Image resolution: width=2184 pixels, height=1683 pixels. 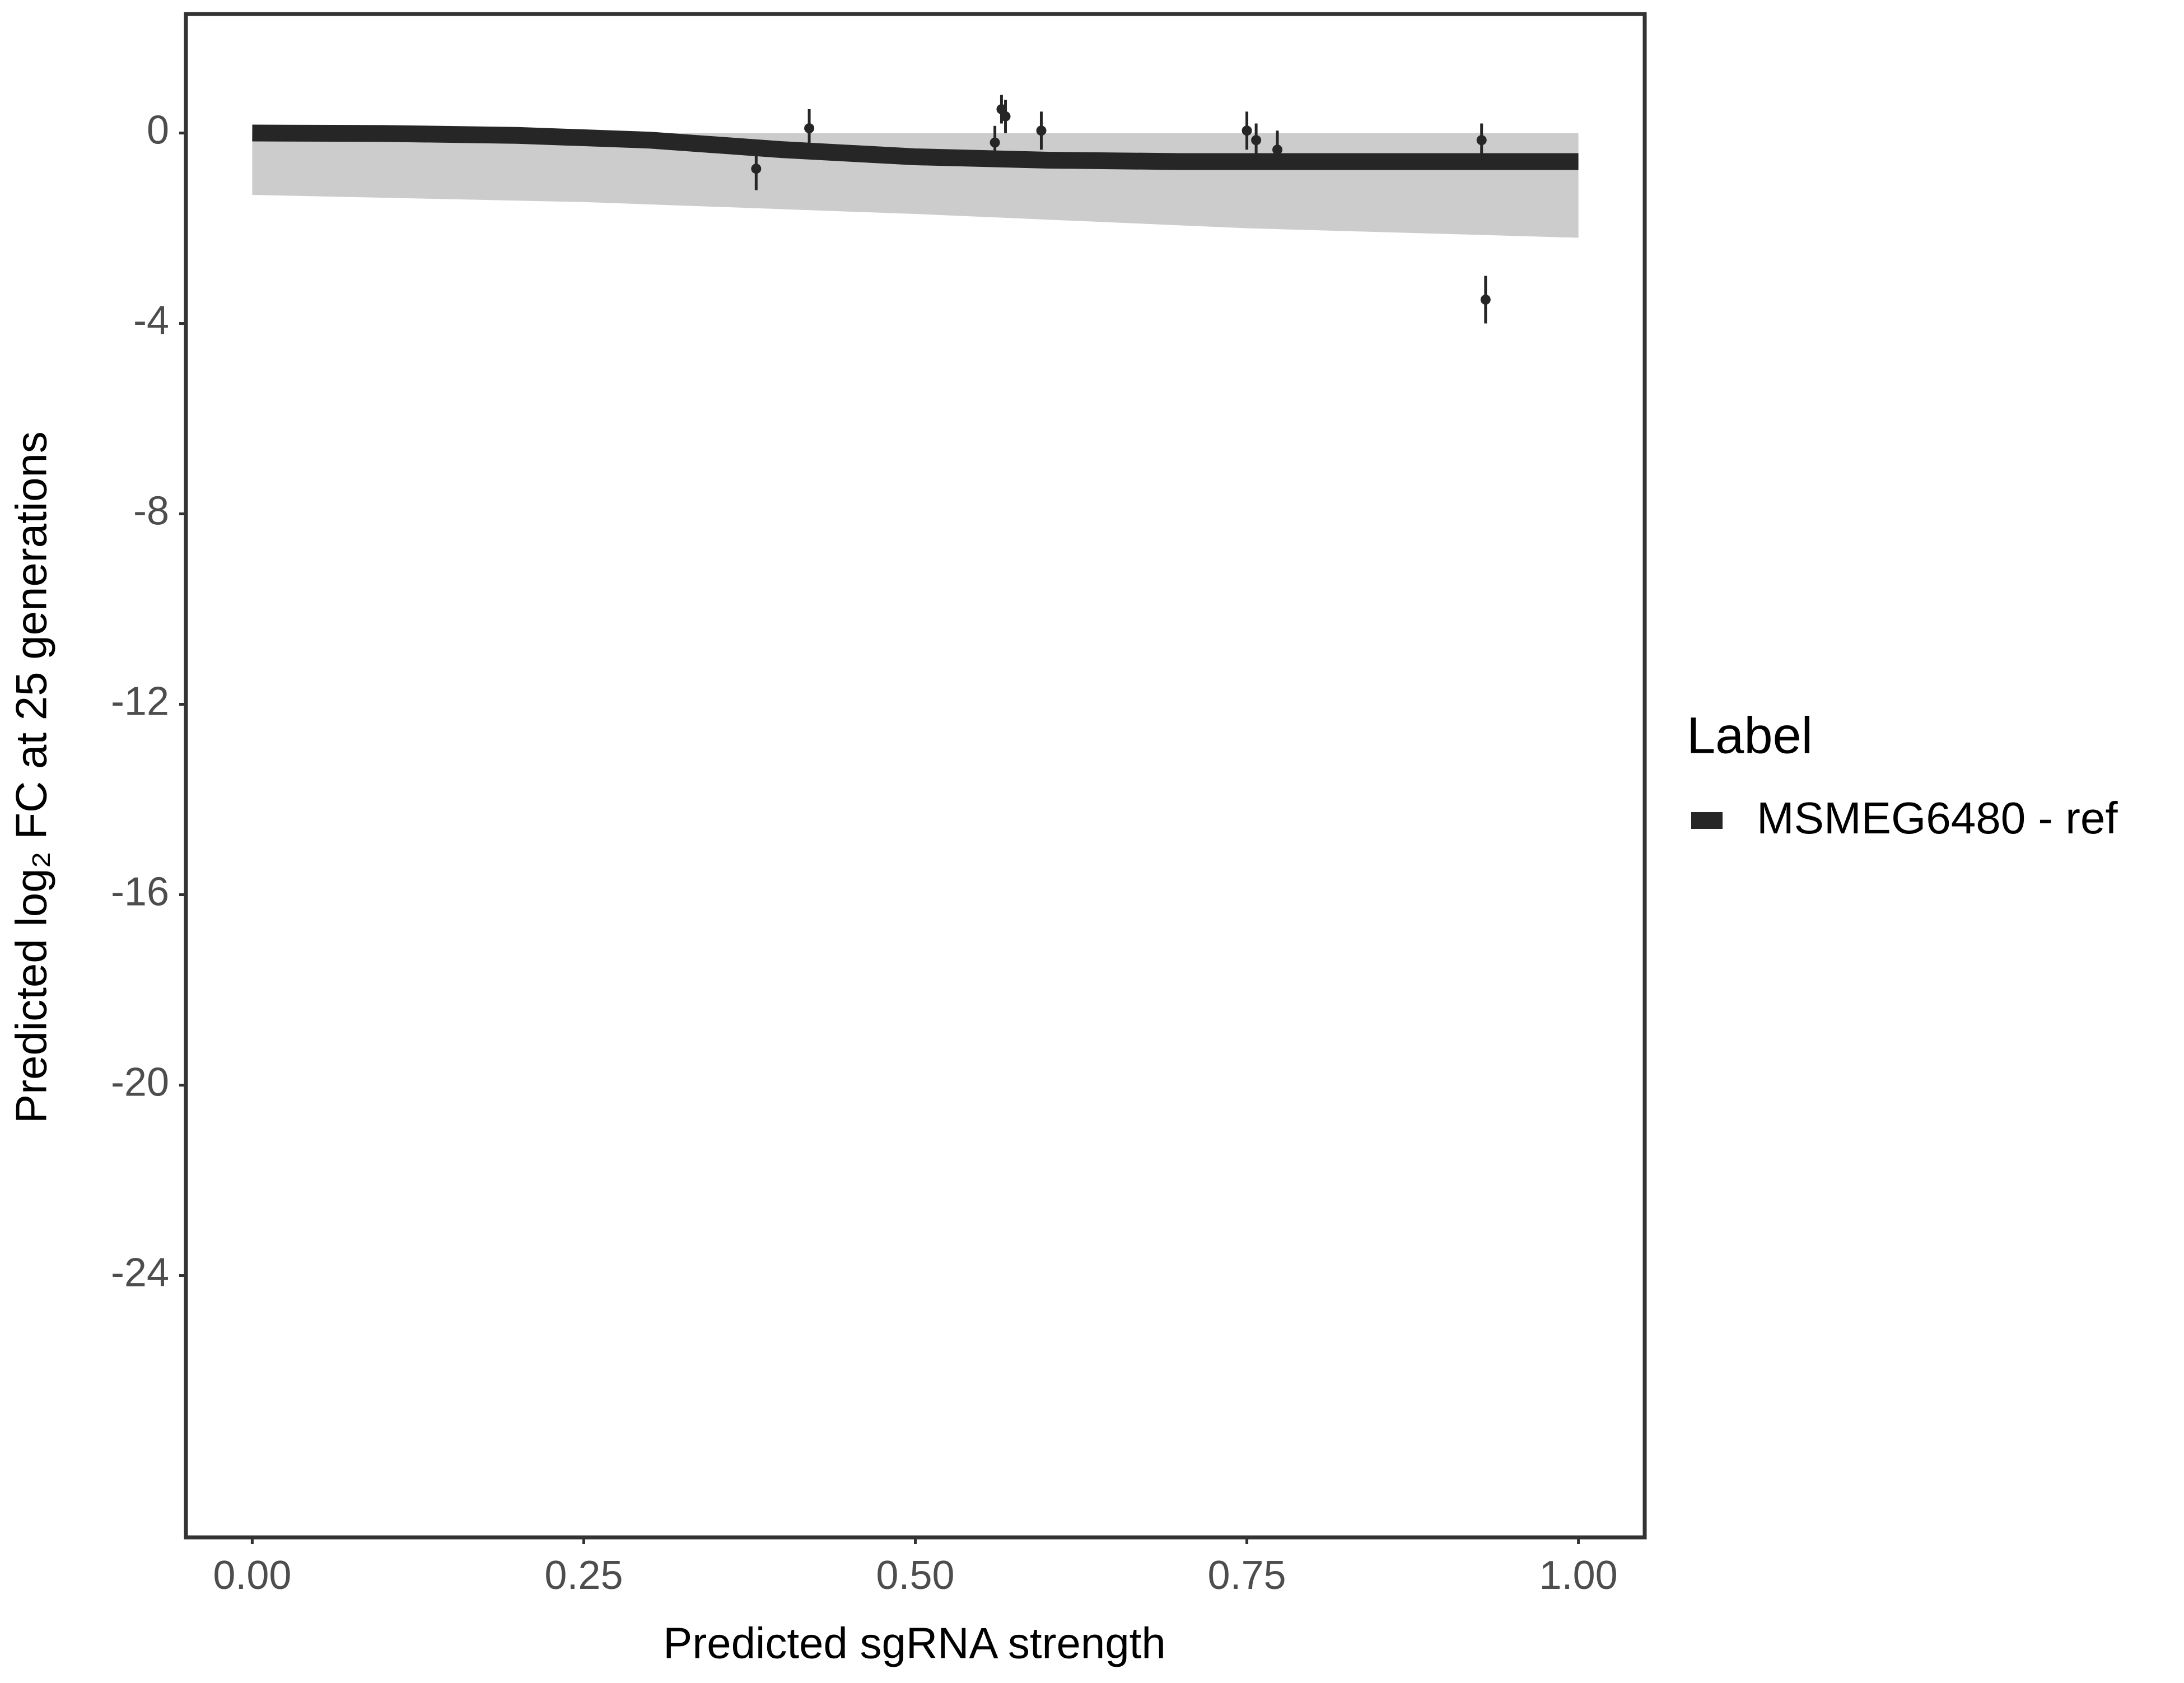 What do you see at coordinates (915, 1576) in the screenshot?
I see `x-tick-label: 0.50` at bounding box center [915, 1576].